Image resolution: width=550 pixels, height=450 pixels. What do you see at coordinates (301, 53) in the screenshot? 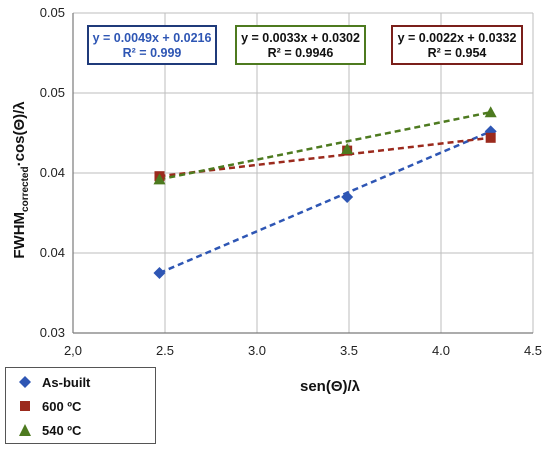
I see `r-squared-text: R² = 0.9946` at bounding box center [301, 53].